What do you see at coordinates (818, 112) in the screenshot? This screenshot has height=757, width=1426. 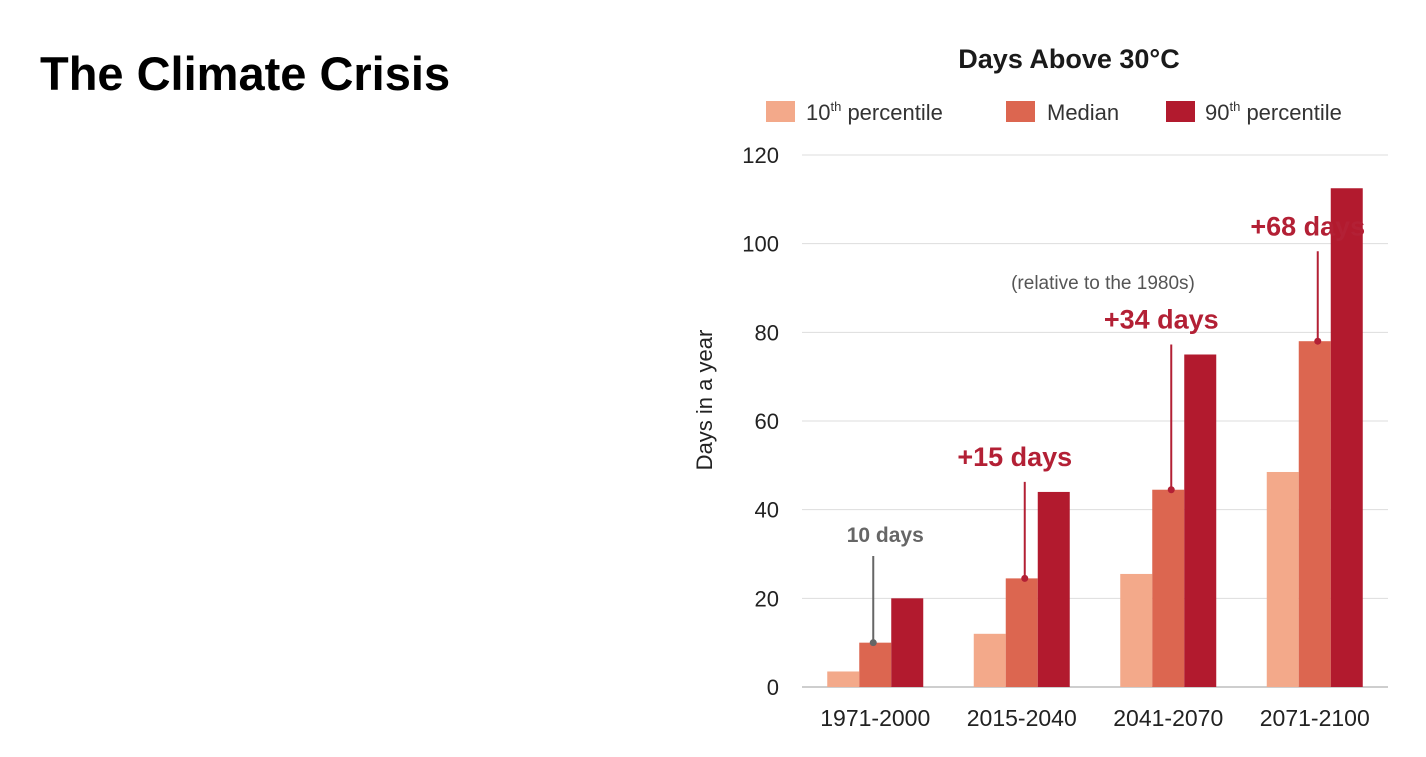 I see `legend-label-10th-main: 10` at bounding box center [818, 112].